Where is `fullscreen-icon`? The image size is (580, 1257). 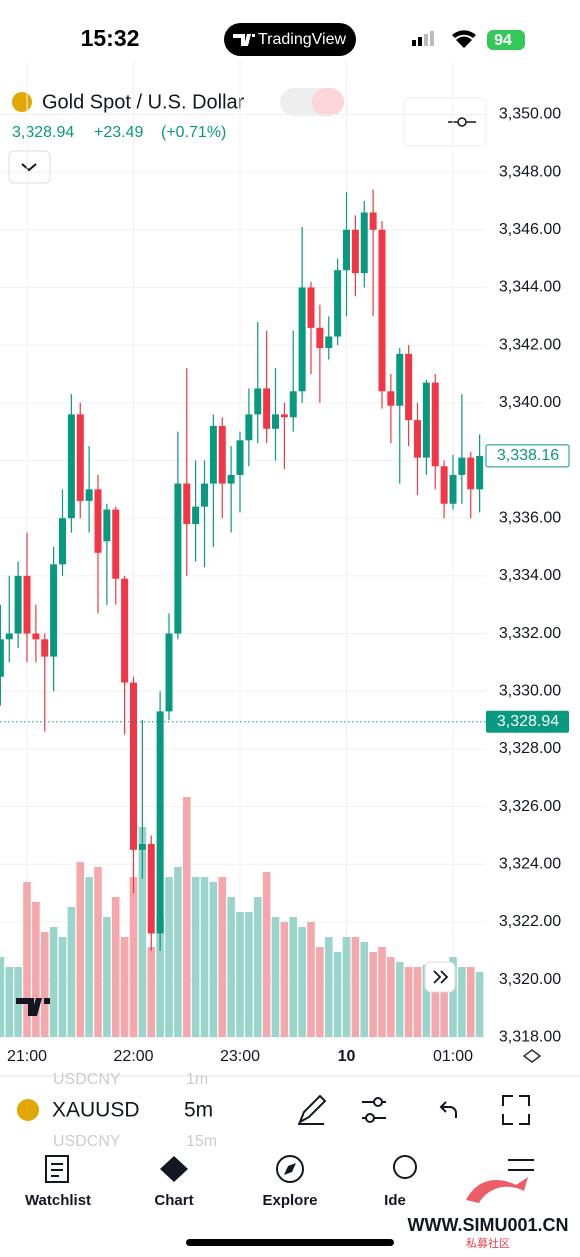
fullscreen-icon is located at coordinates (516, 1110).